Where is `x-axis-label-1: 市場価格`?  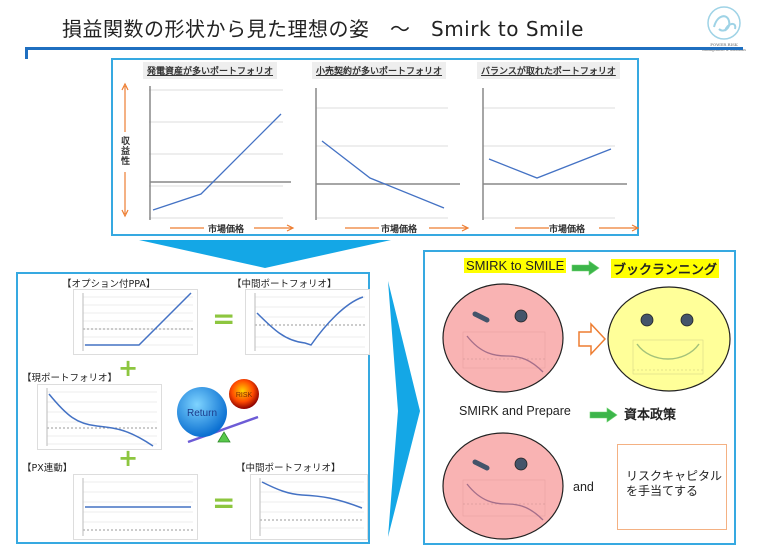 x-axis-label-1: 市場価格 is located at coordinates (226, 230).